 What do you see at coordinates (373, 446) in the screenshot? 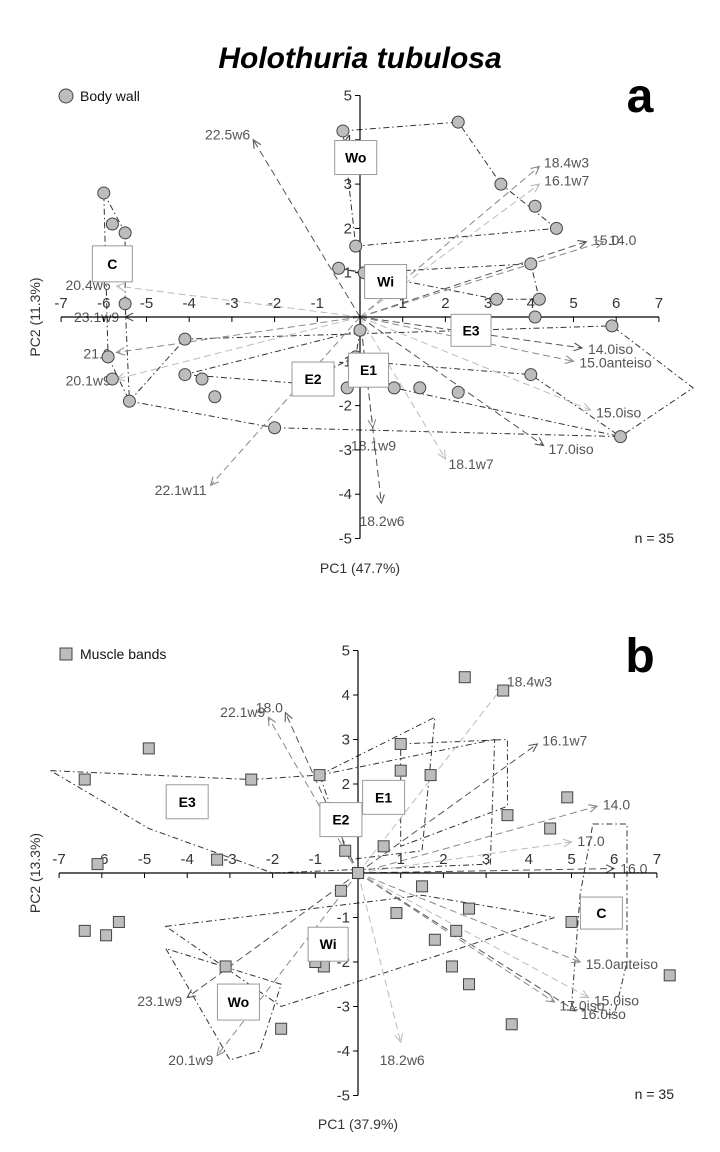
I see `vector-label: 18.1w9` at bounding box center [373, 446].